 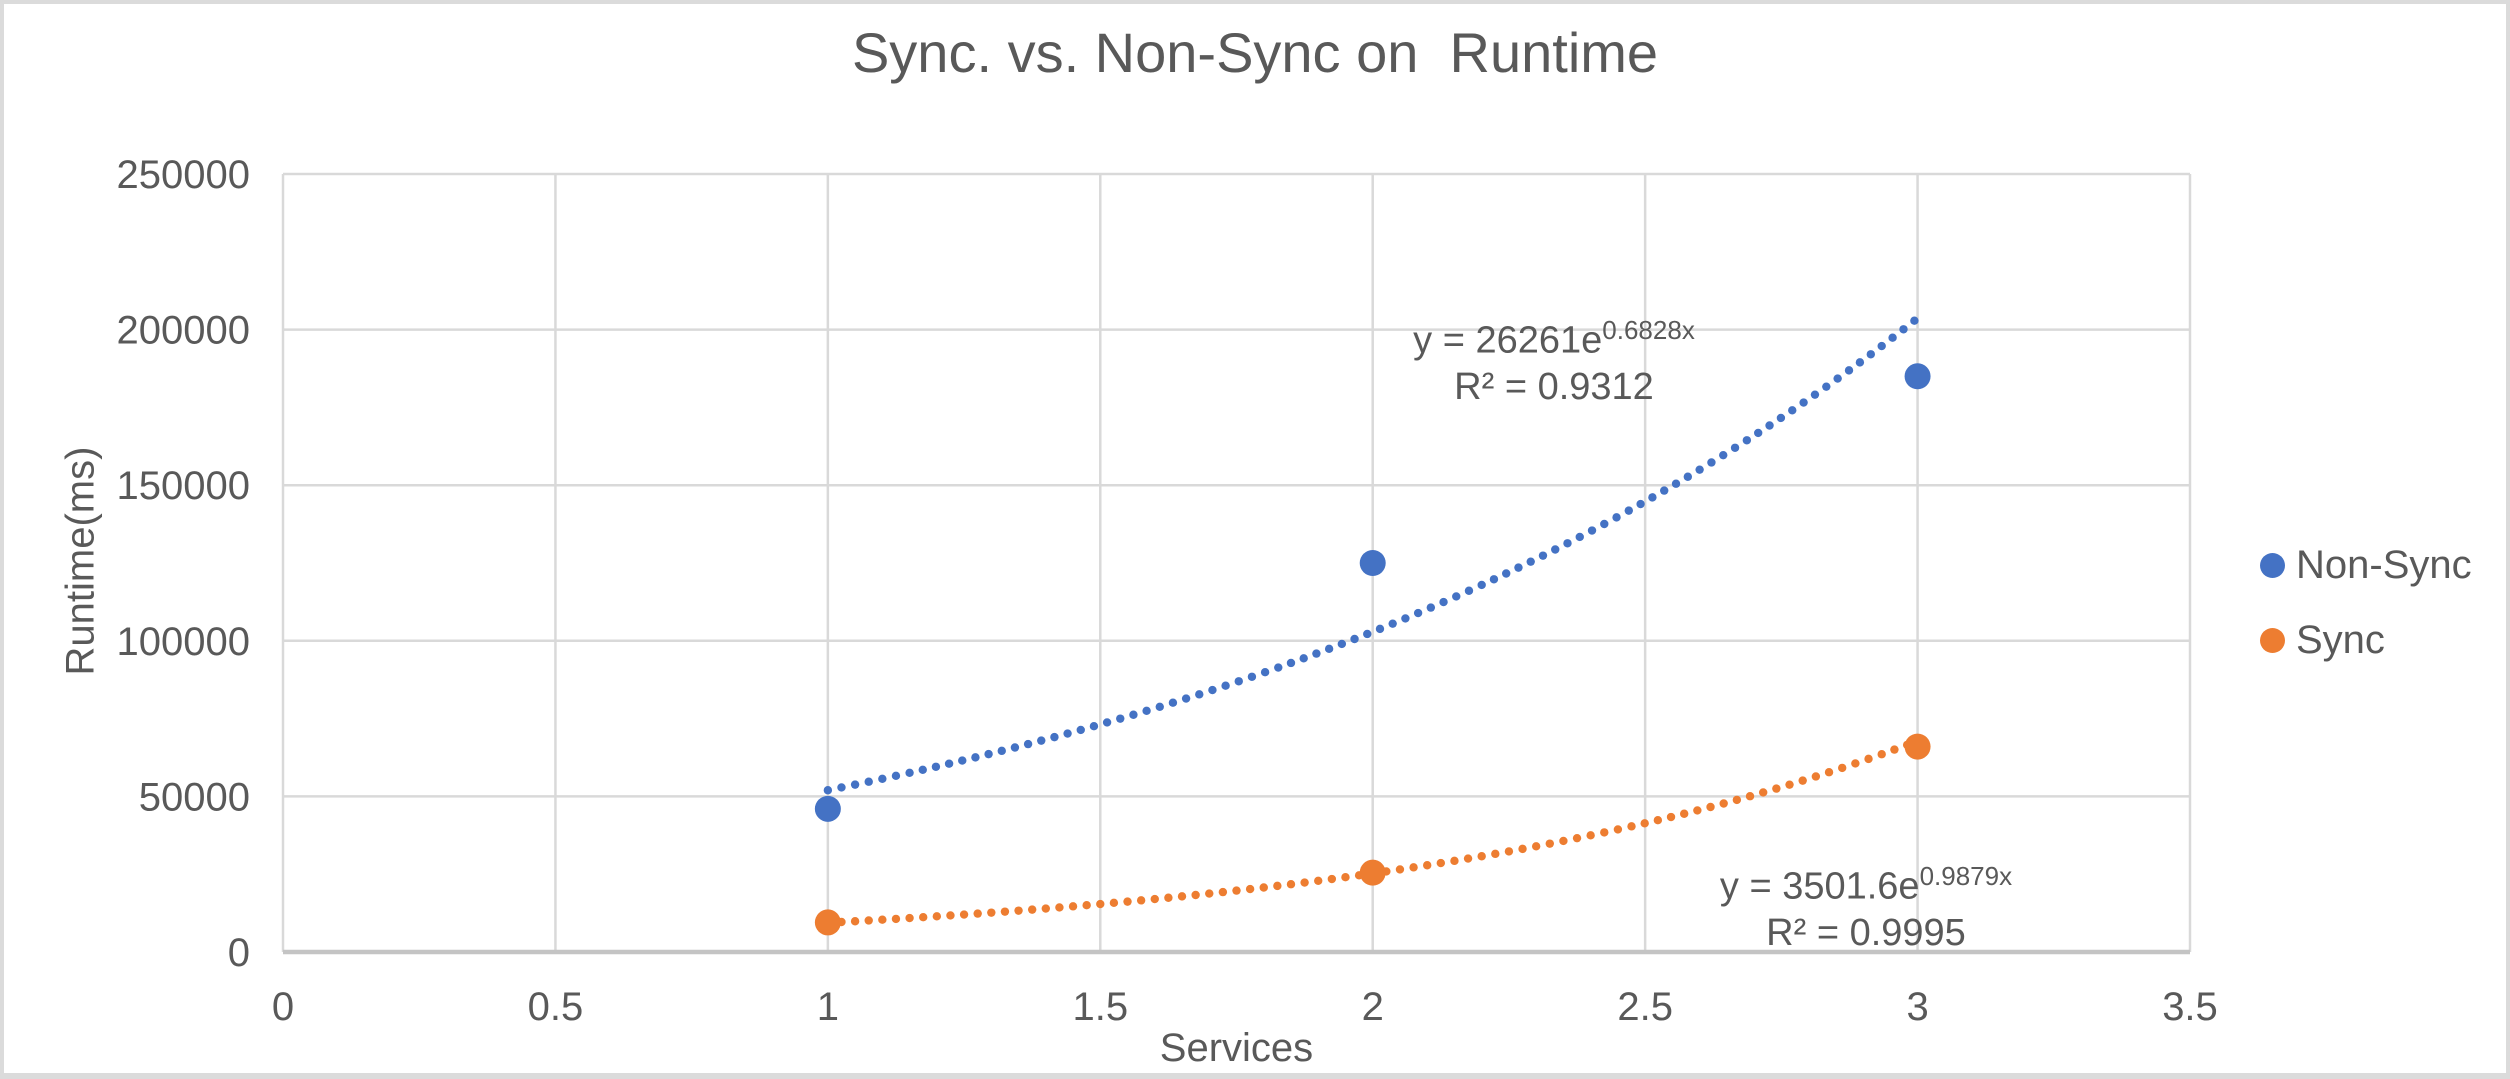 I want to click on x-tick-label: 1.5, so click(x=1100, y=1007).